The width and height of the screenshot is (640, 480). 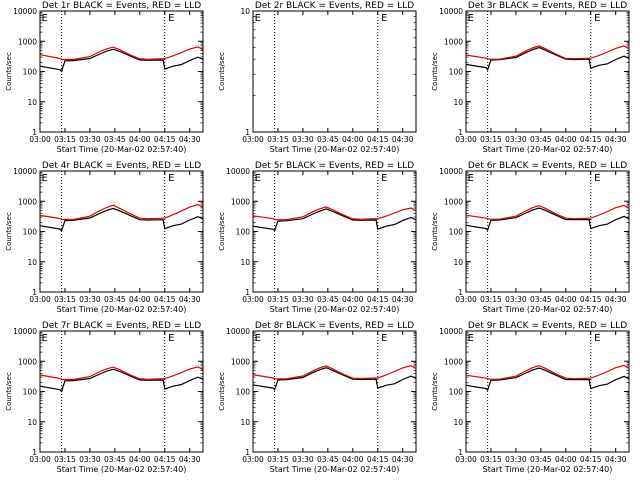 What do you see at coordinates (334, 166) in the screenshot?
I see `plot-title: Det 5r BLACK = Events, RED = LLD` at bounding box center [334, 166].